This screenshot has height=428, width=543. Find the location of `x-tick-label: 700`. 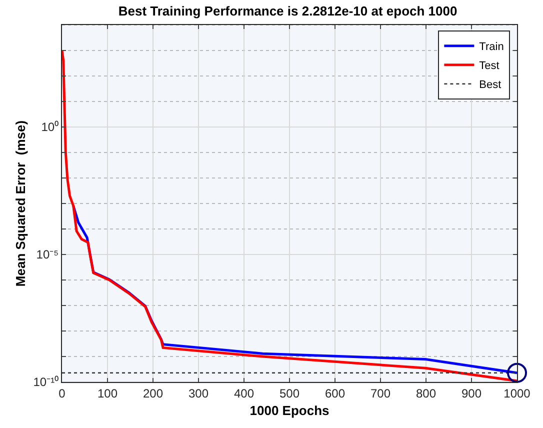

x-tick-label: 700 is located at coordinates (380, 393).